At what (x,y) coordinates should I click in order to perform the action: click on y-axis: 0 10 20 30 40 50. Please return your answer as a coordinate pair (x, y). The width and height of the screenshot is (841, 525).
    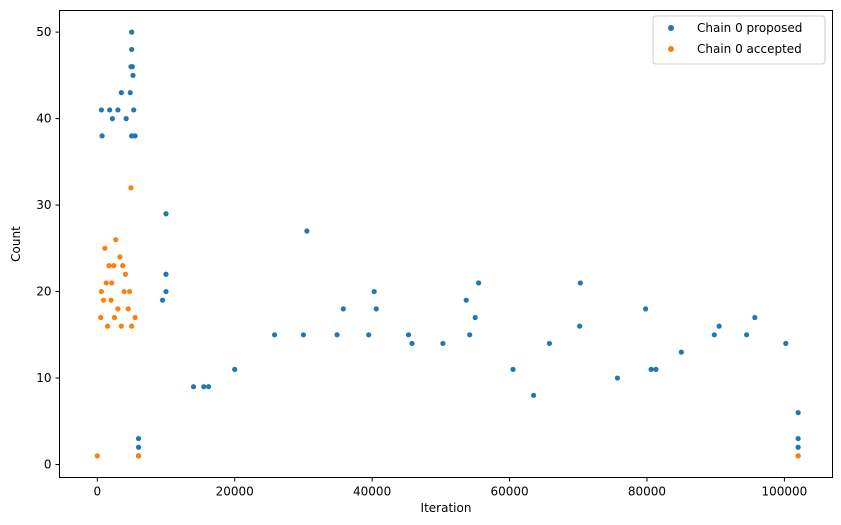
    Looking at the image, I should click on (48, 248).